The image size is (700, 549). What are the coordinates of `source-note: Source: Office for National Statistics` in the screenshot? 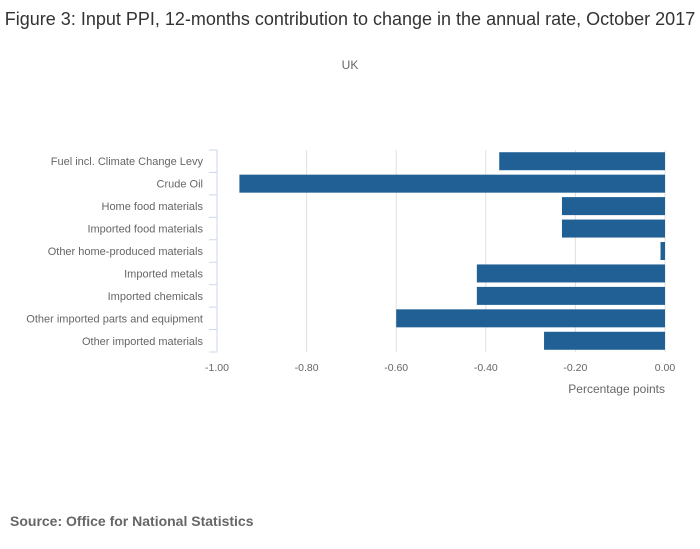 It's located at (132, 521).